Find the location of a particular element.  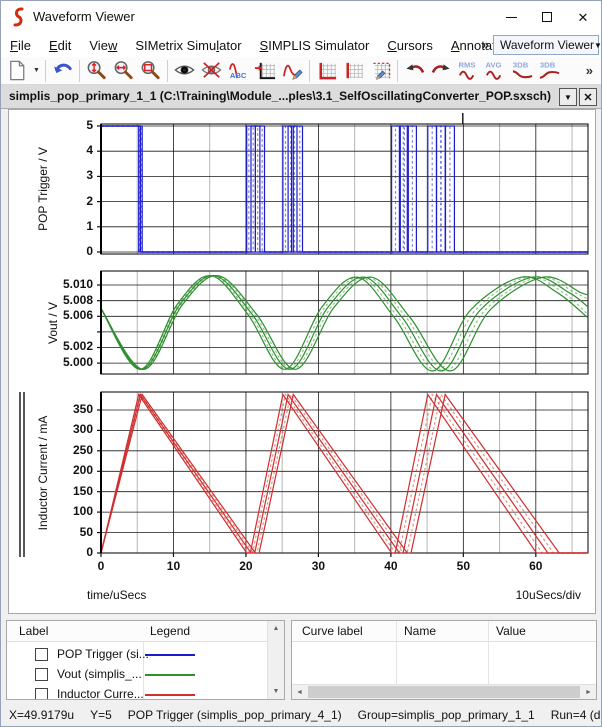

new-graph-sheet-icon is located at coordinates (17, 70).